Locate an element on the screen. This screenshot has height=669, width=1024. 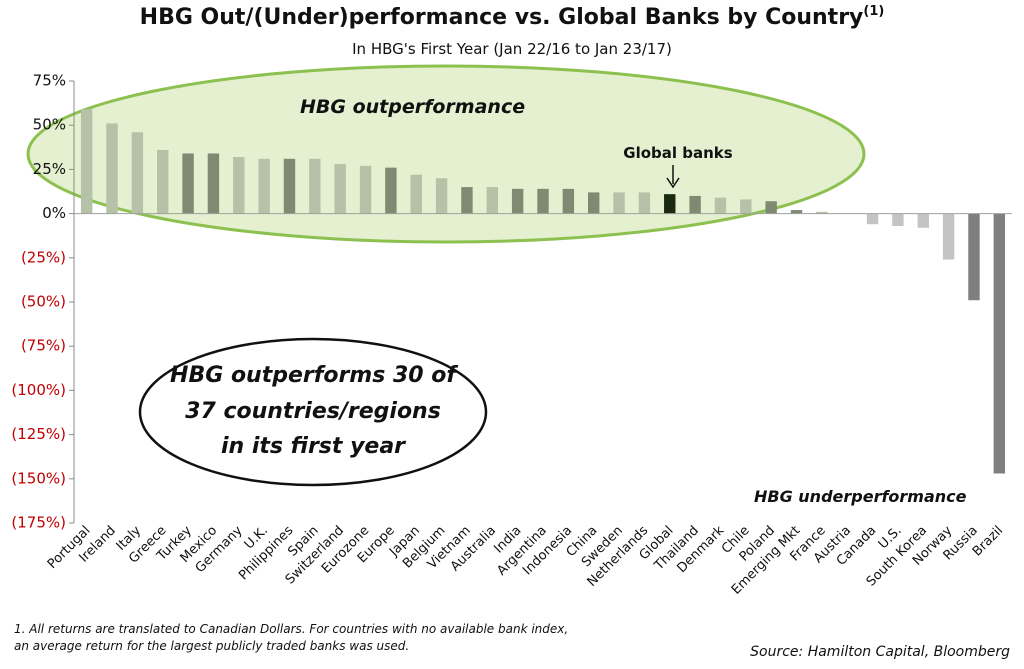
bar-sweden is located at coordinates (619, 203).